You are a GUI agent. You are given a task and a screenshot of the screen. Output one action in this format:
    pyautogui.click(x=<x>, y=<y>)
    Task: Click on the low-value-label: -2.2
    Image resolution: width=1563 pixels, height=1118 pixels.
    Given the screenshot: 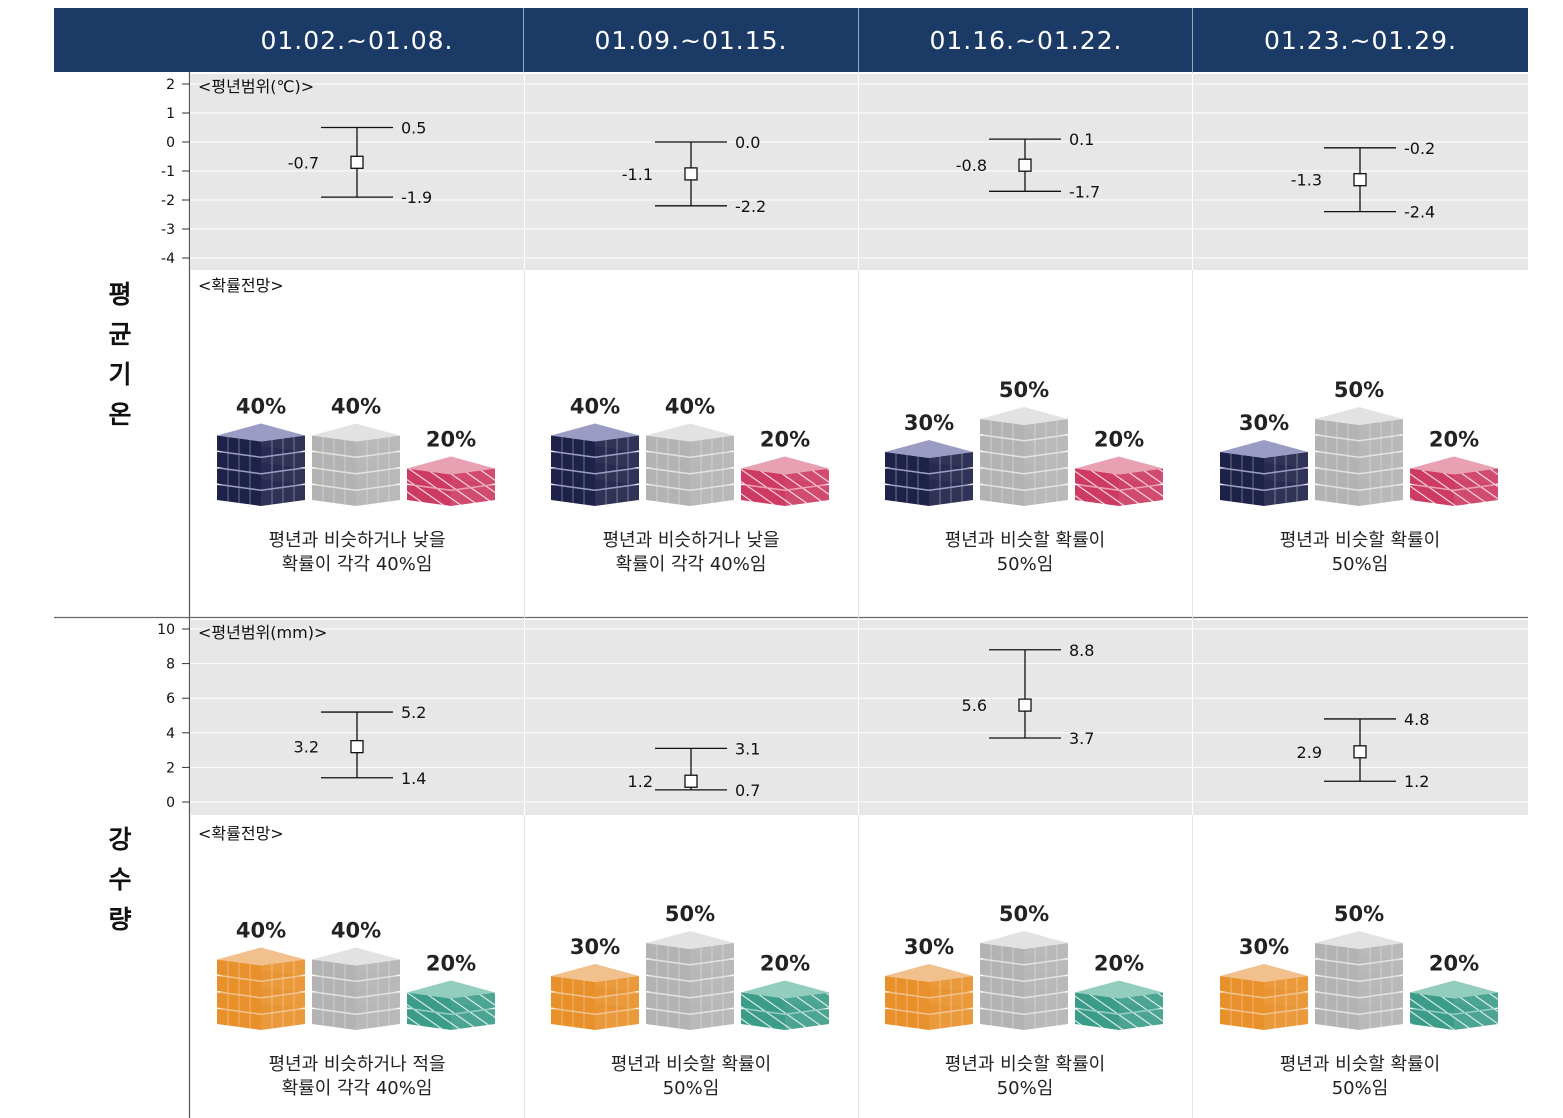 What is the action you would take?
    pyautogui.click(x=750, y=206)
    